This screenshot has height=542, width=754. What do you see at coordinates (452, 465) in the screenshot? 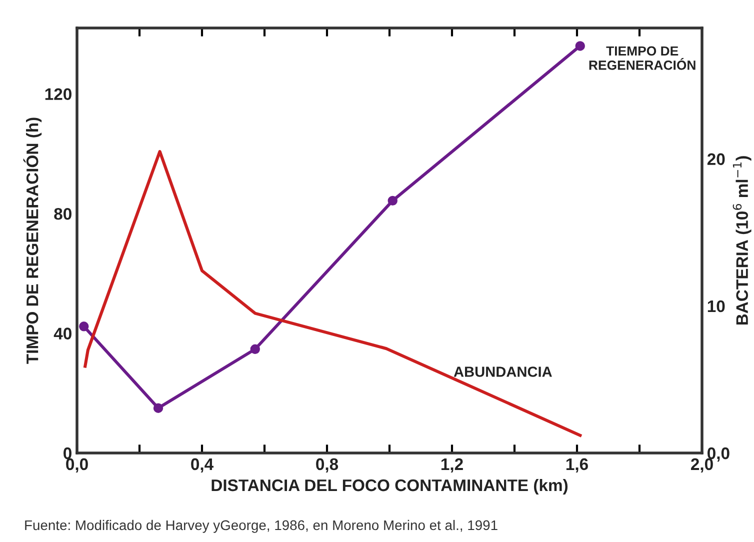
I see `x-tick-label: 1,2` at bounding box center [452, 465].